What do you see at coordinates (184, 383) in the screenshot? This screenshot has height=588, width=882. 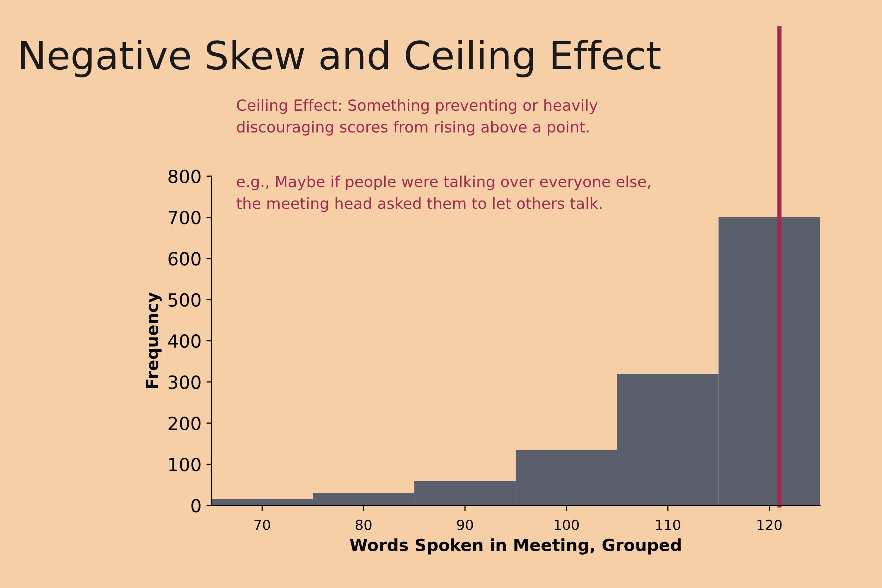 I see `y-tick-label: 300` at bounding box center [184, 383].